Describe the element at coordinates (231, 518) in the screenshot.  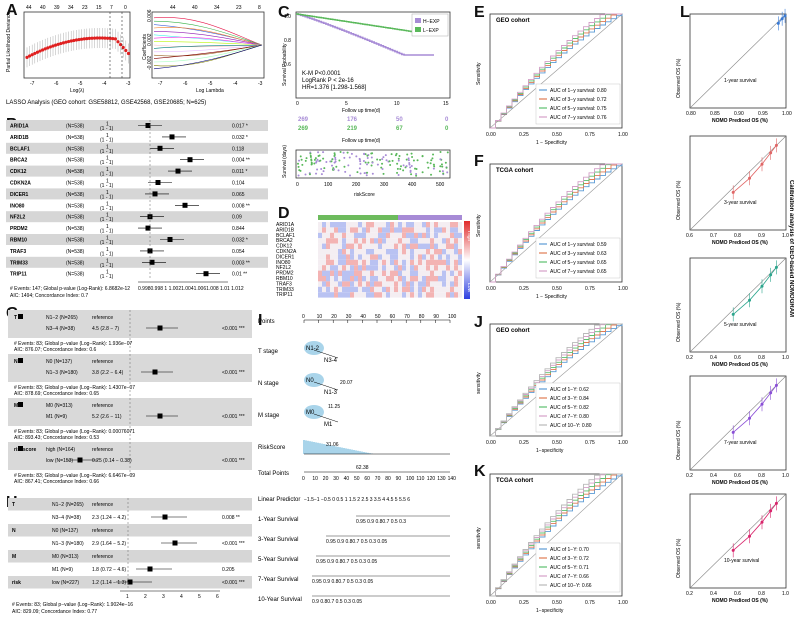
I see `forest-h-p: 0.008 **` at that location.